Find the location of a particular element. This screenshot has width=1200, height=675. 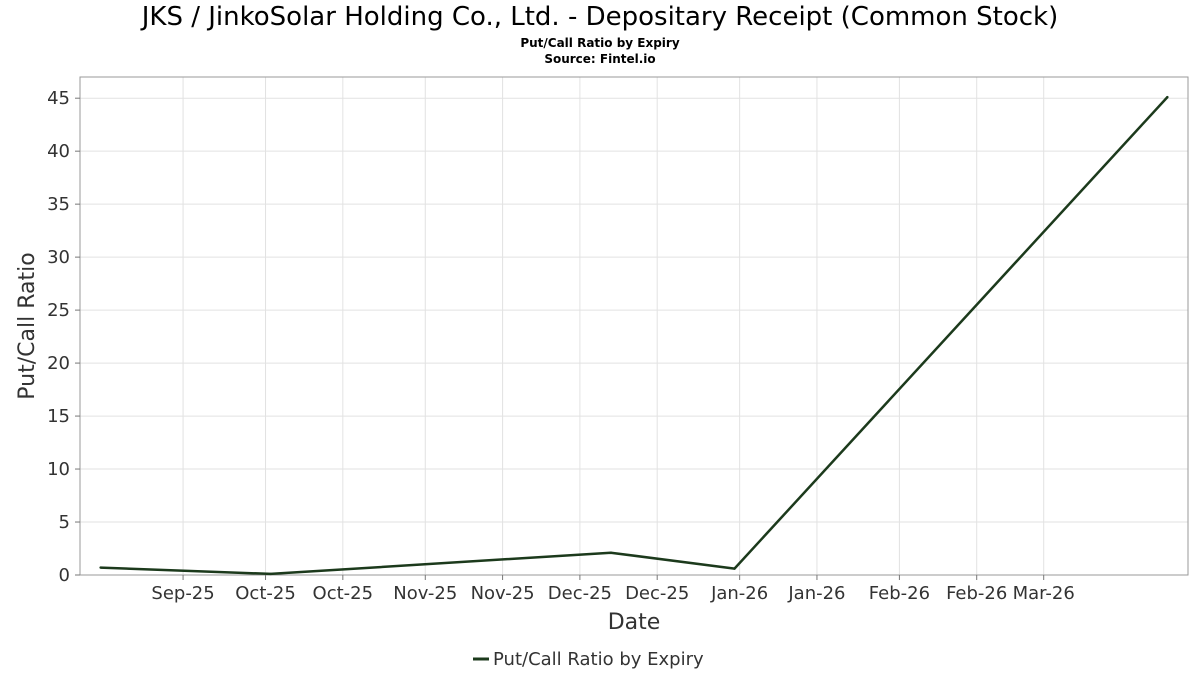

y-tick-label: 30 is located at coordinates (58, 257).